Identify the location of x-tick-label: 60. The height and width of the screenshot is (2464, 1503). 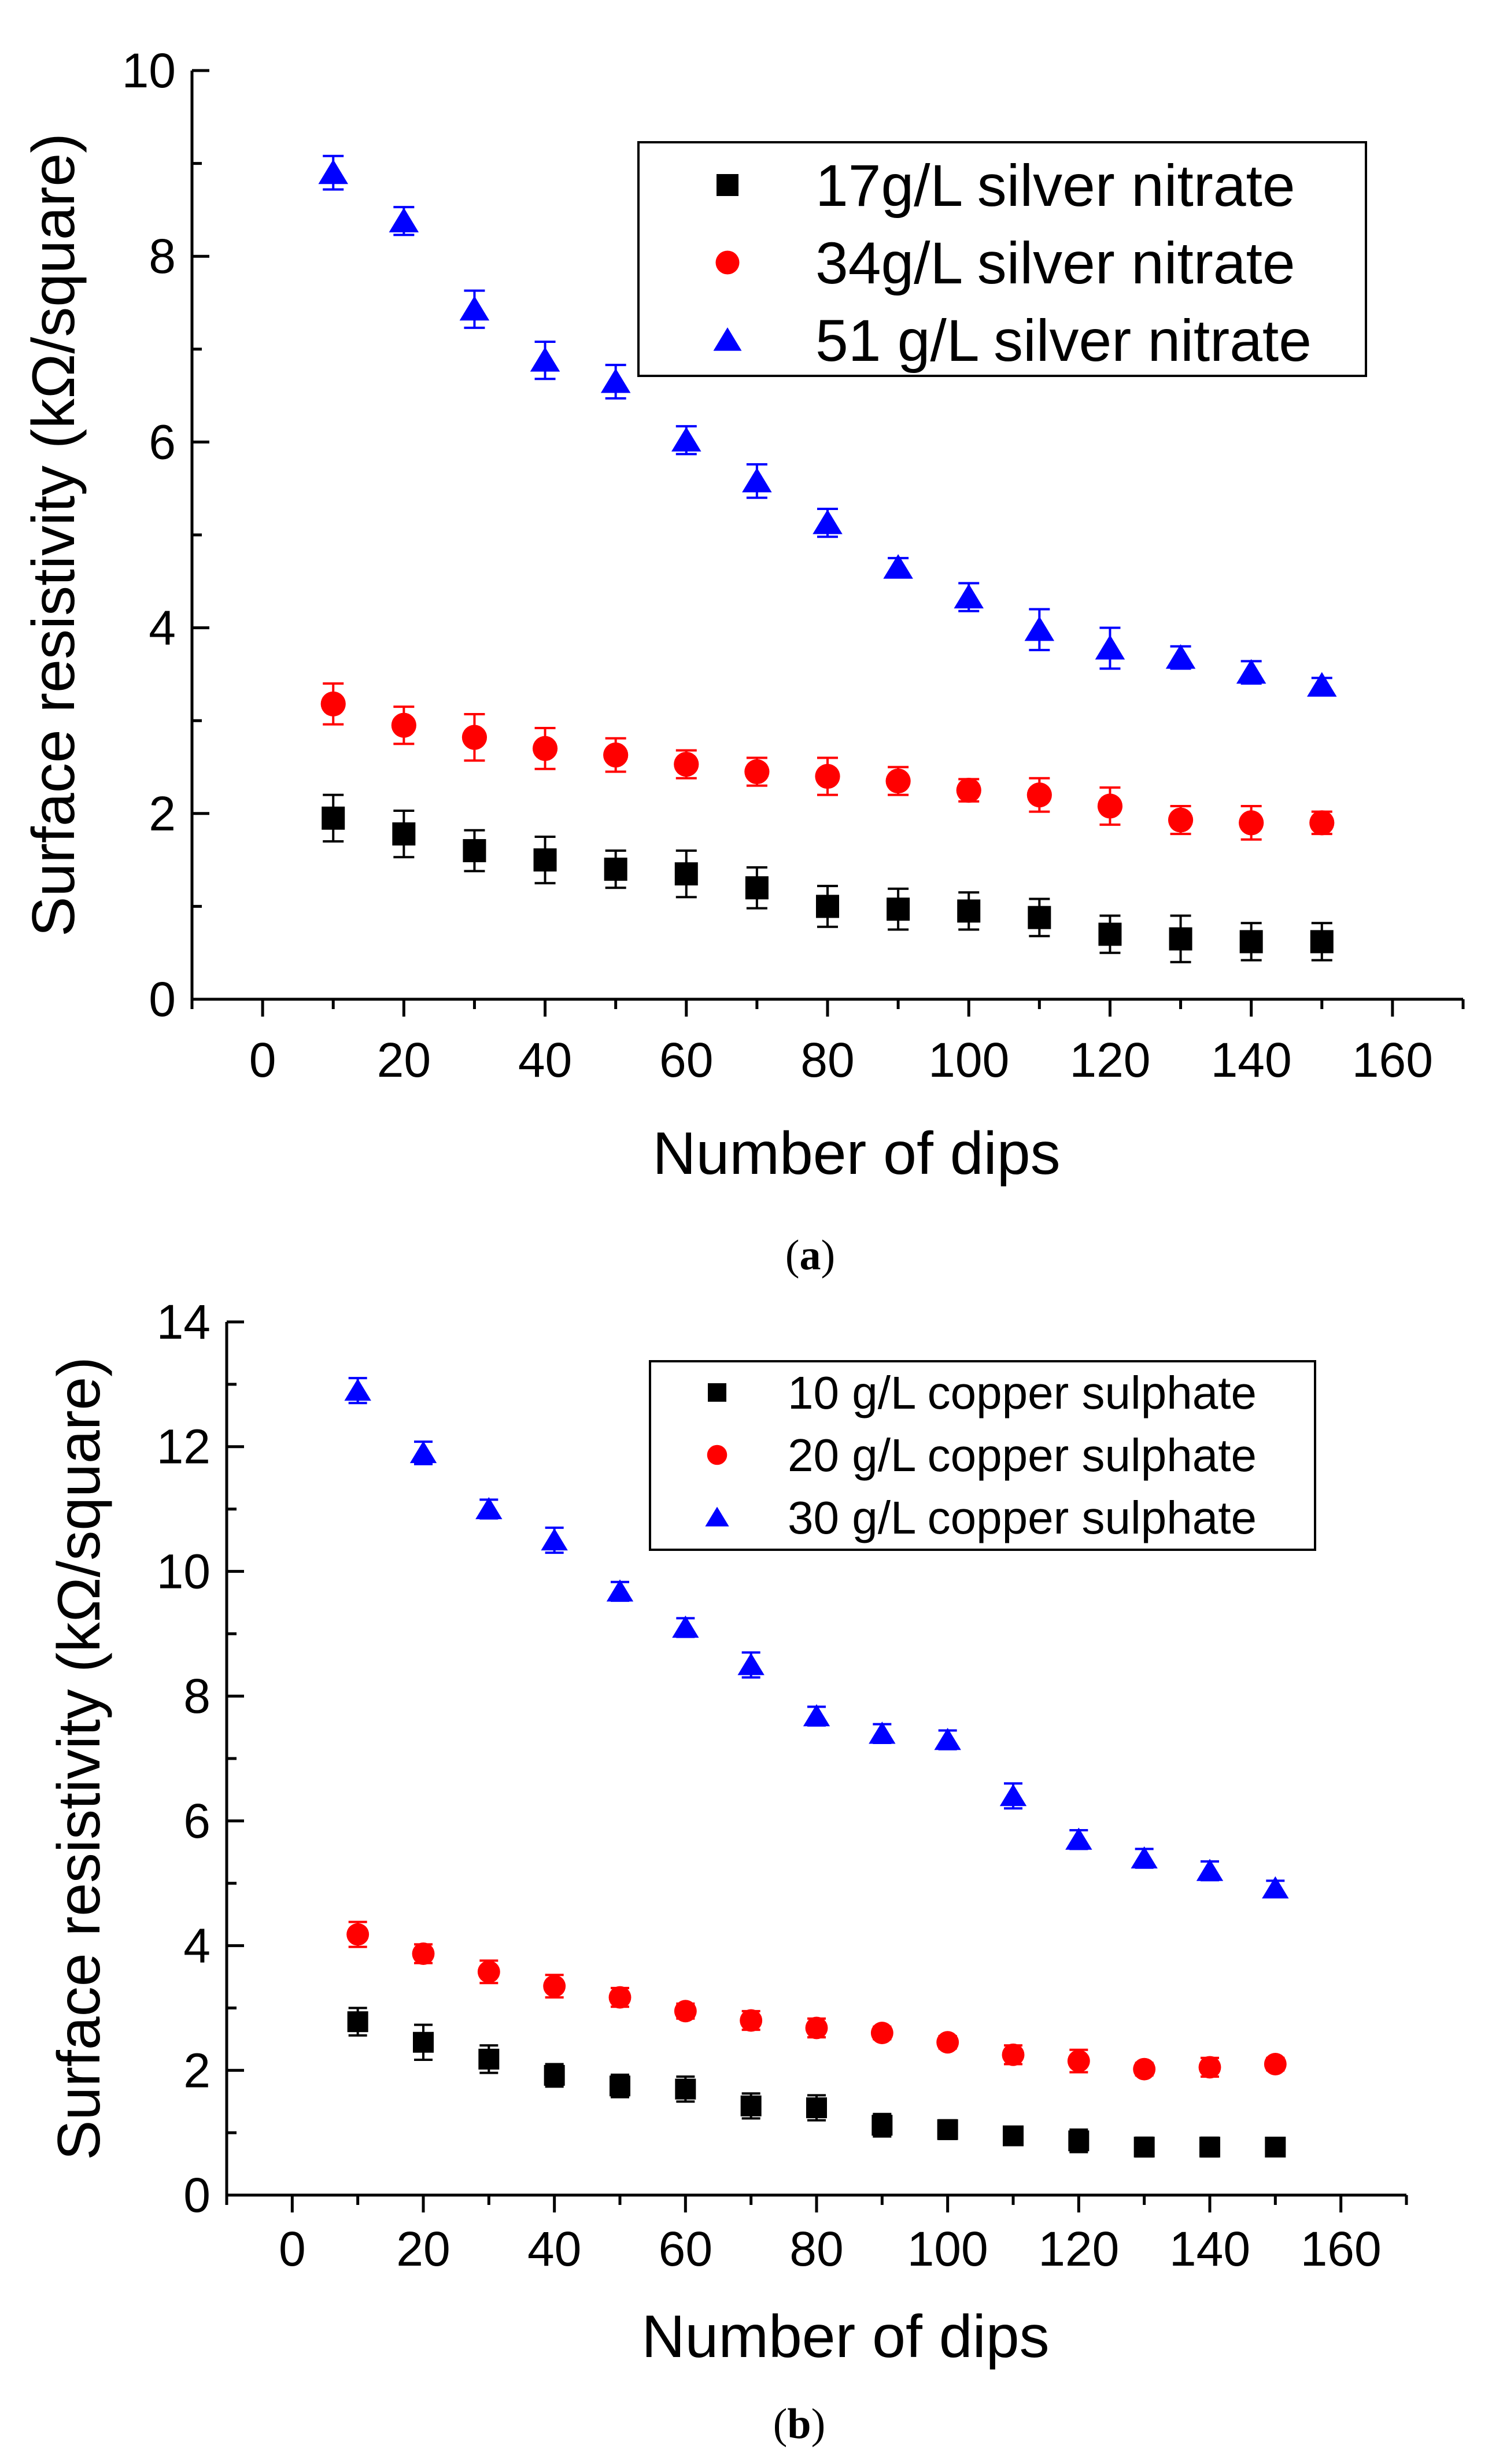
(686, 1060).